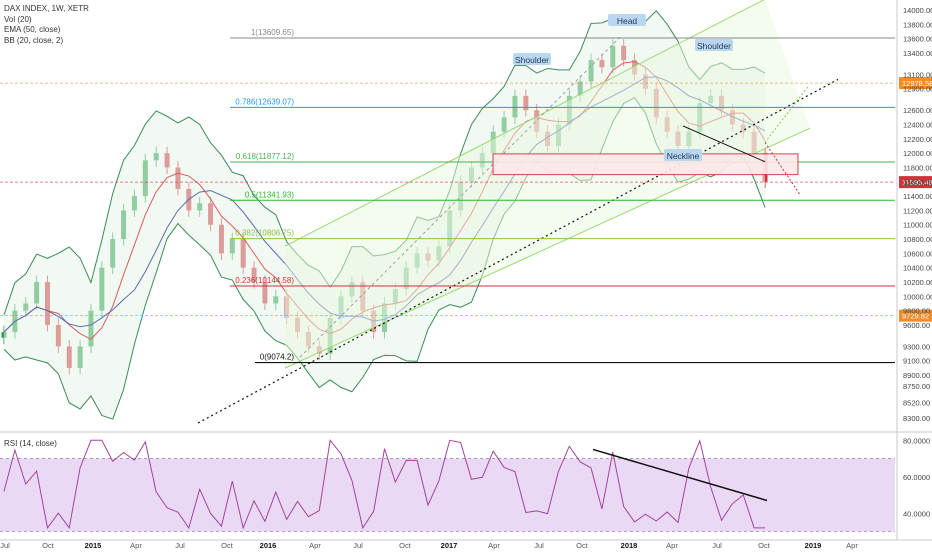 The width and height of the screenshot is (932, 555). What do you see at coordinates (917, 110) in the screenshot?
I see `y-tick-label: 12600.00` at bounding box center [917, 110].